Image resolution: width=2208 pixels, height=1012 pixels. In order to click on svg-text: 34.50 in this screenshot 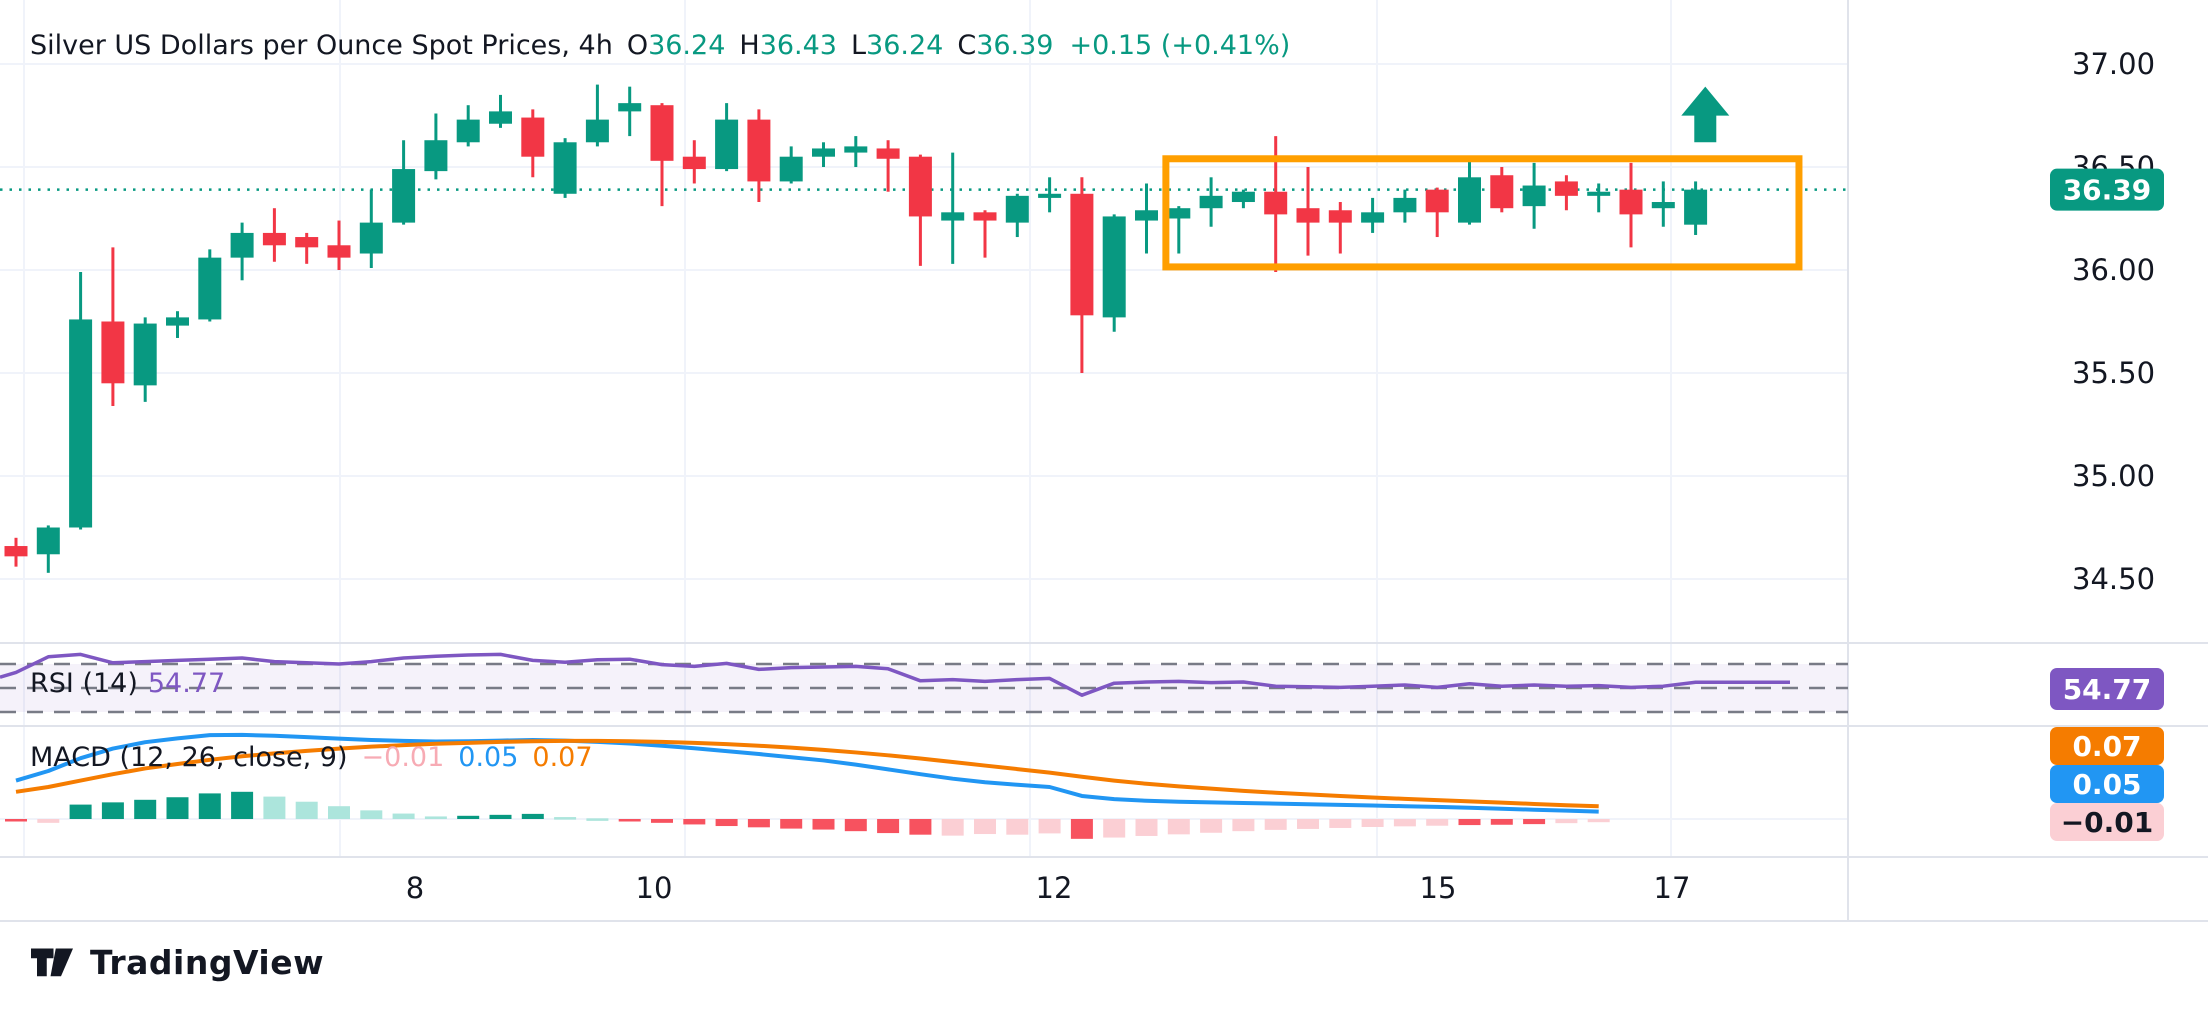, I will do `click(2113, 579)`.